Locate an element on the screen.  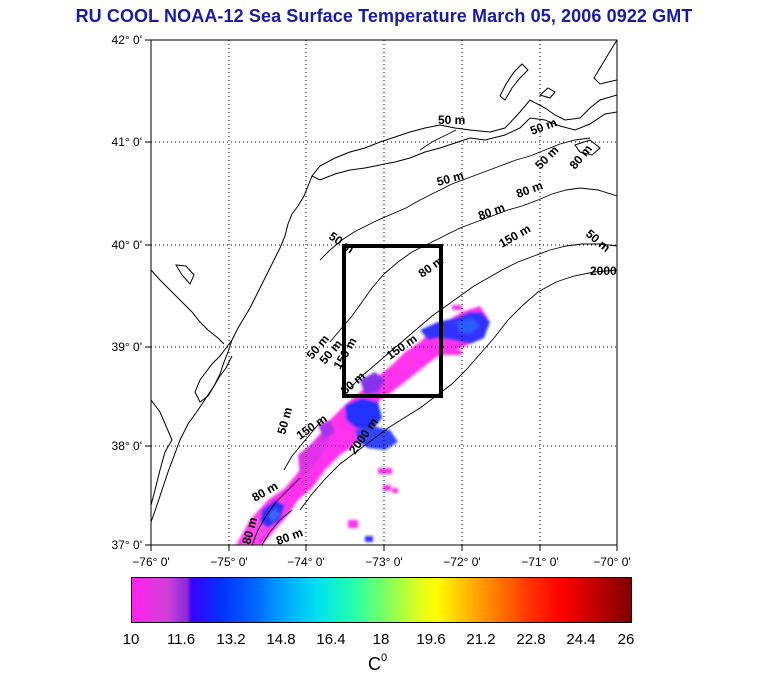
lon-label: −76° 0' is located at coordinates (150, 562).